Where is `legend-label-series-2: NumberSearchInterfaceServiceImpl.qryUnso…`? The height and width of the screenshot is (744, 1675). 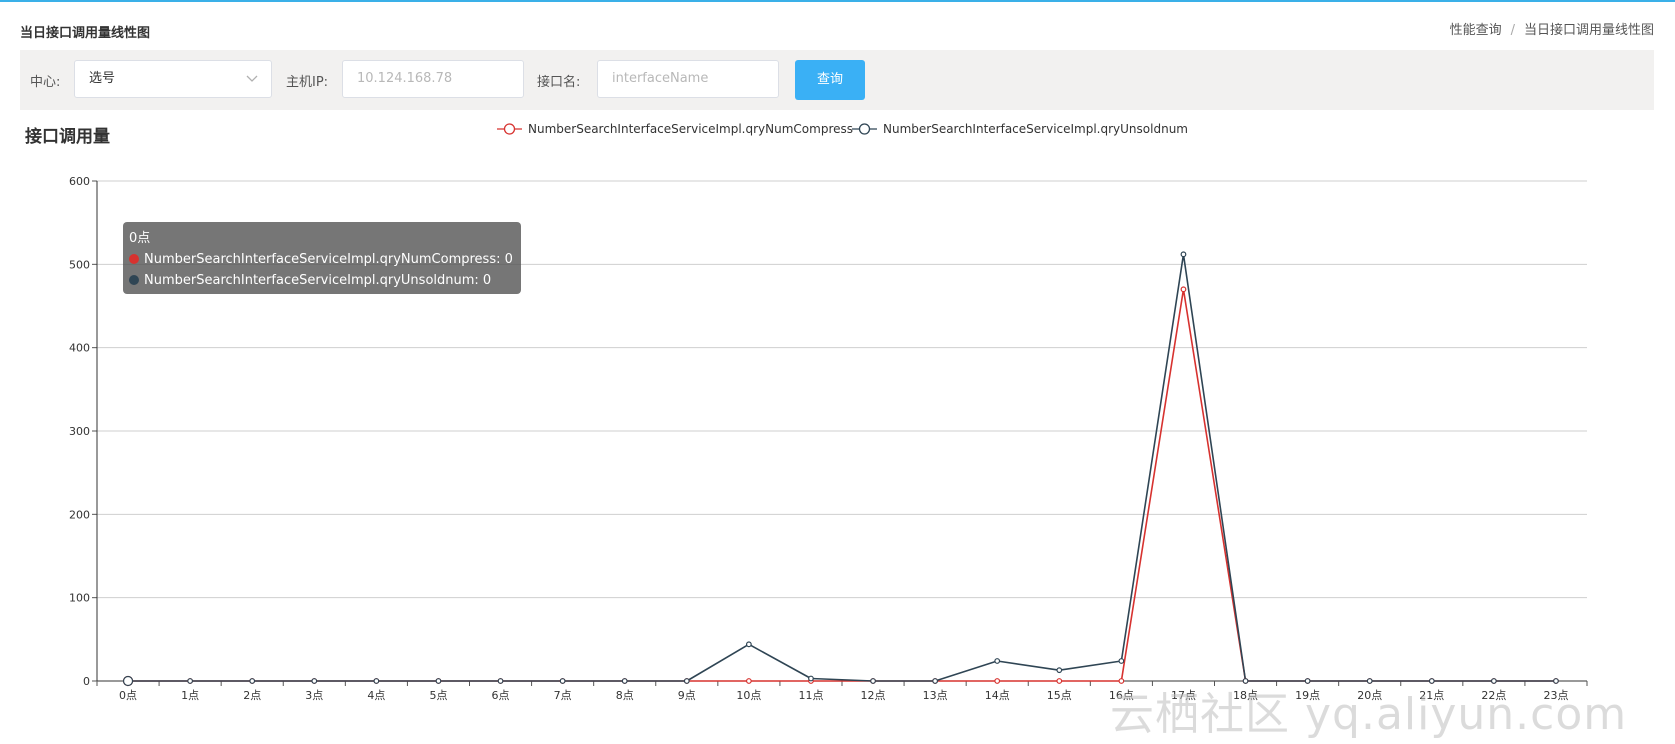
legend-label-series-2: NumberSearchInterfaceServiceImpl.qryUnso… is located at coordinates (1035, 129).